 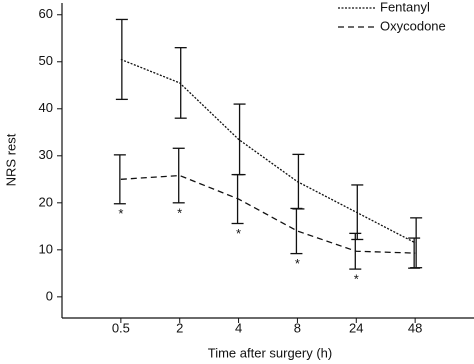 I want to click on legend-label: Oxycodone, so click(x=413, y=25).